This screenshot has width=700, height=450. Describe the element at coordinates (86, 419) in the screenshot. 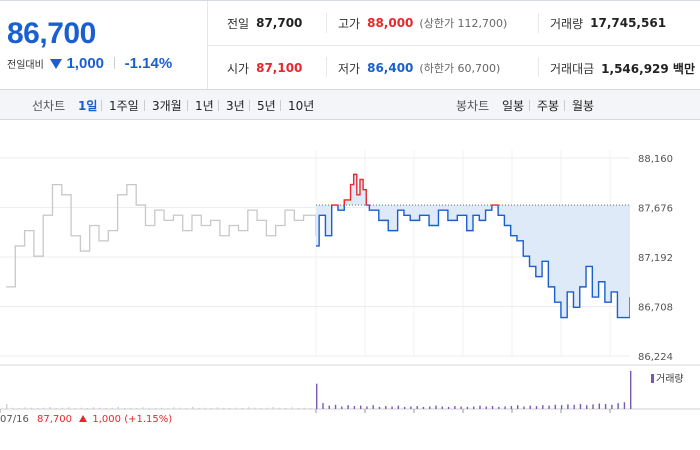

I see `prev-day-note: 07/16 87,700 1,000 (+1.15%)` at that location.